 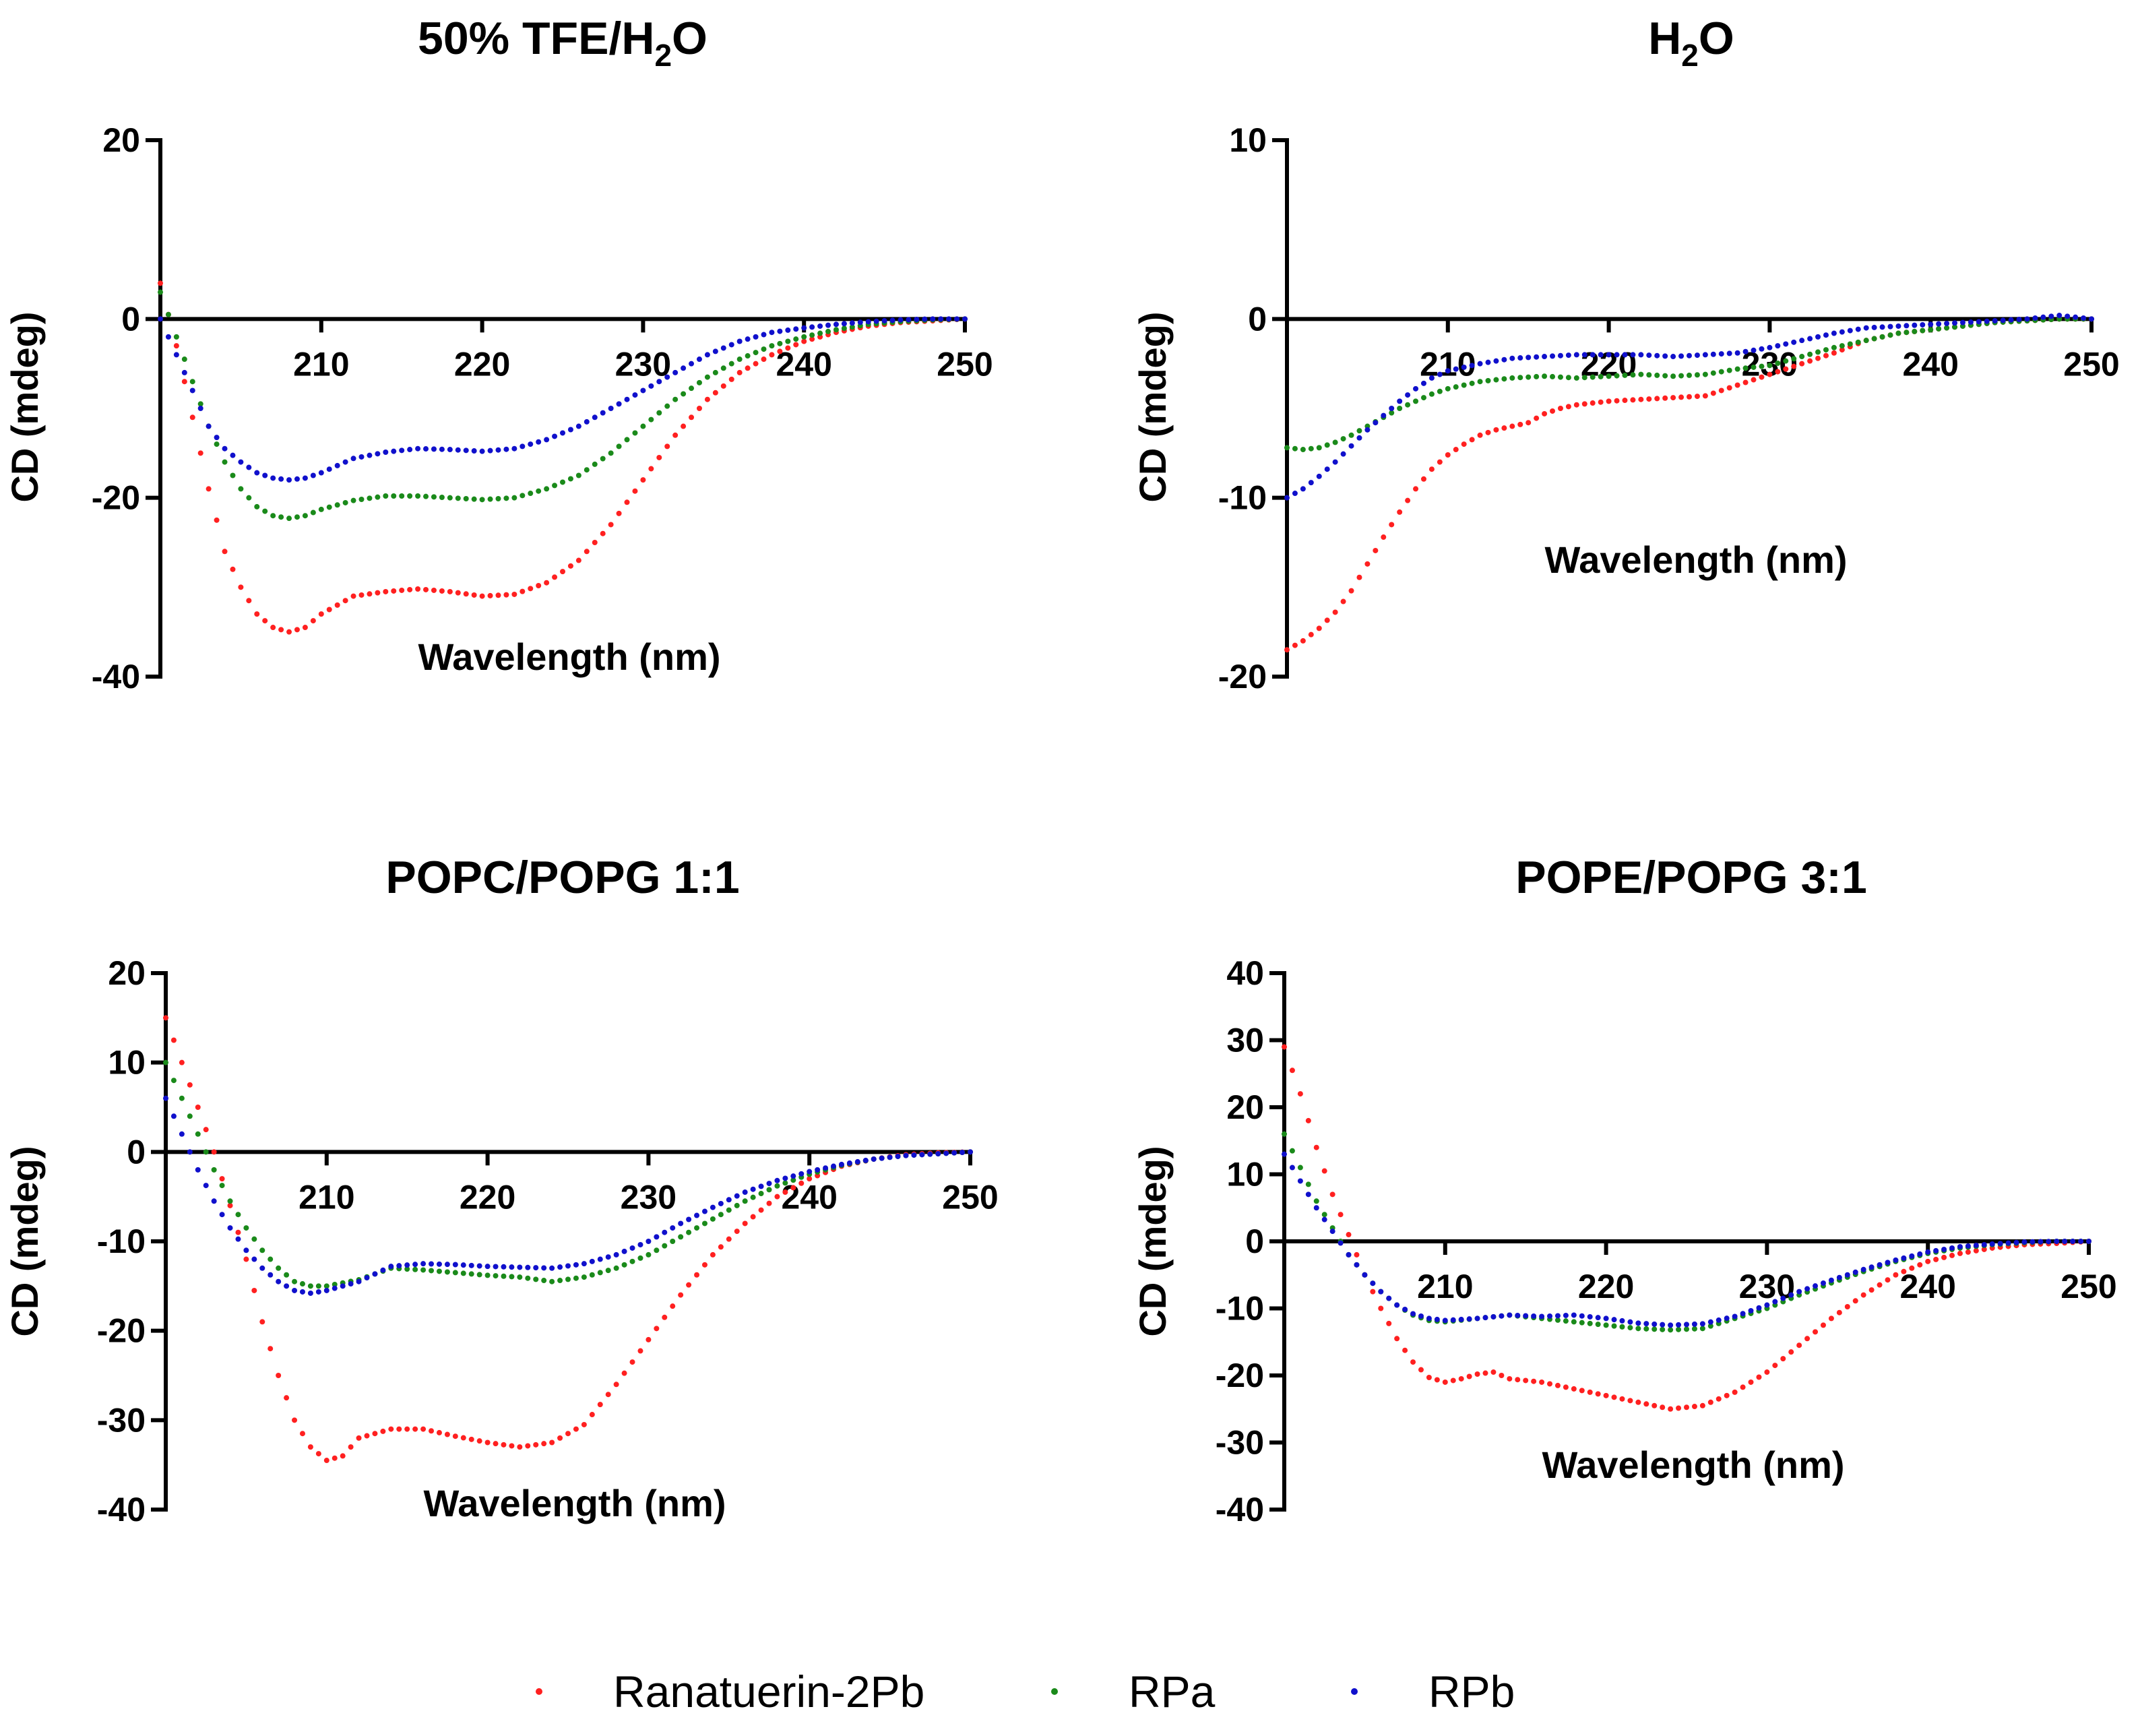 I want to click on legend-label: RPb, so click(x=1472, y=1691).